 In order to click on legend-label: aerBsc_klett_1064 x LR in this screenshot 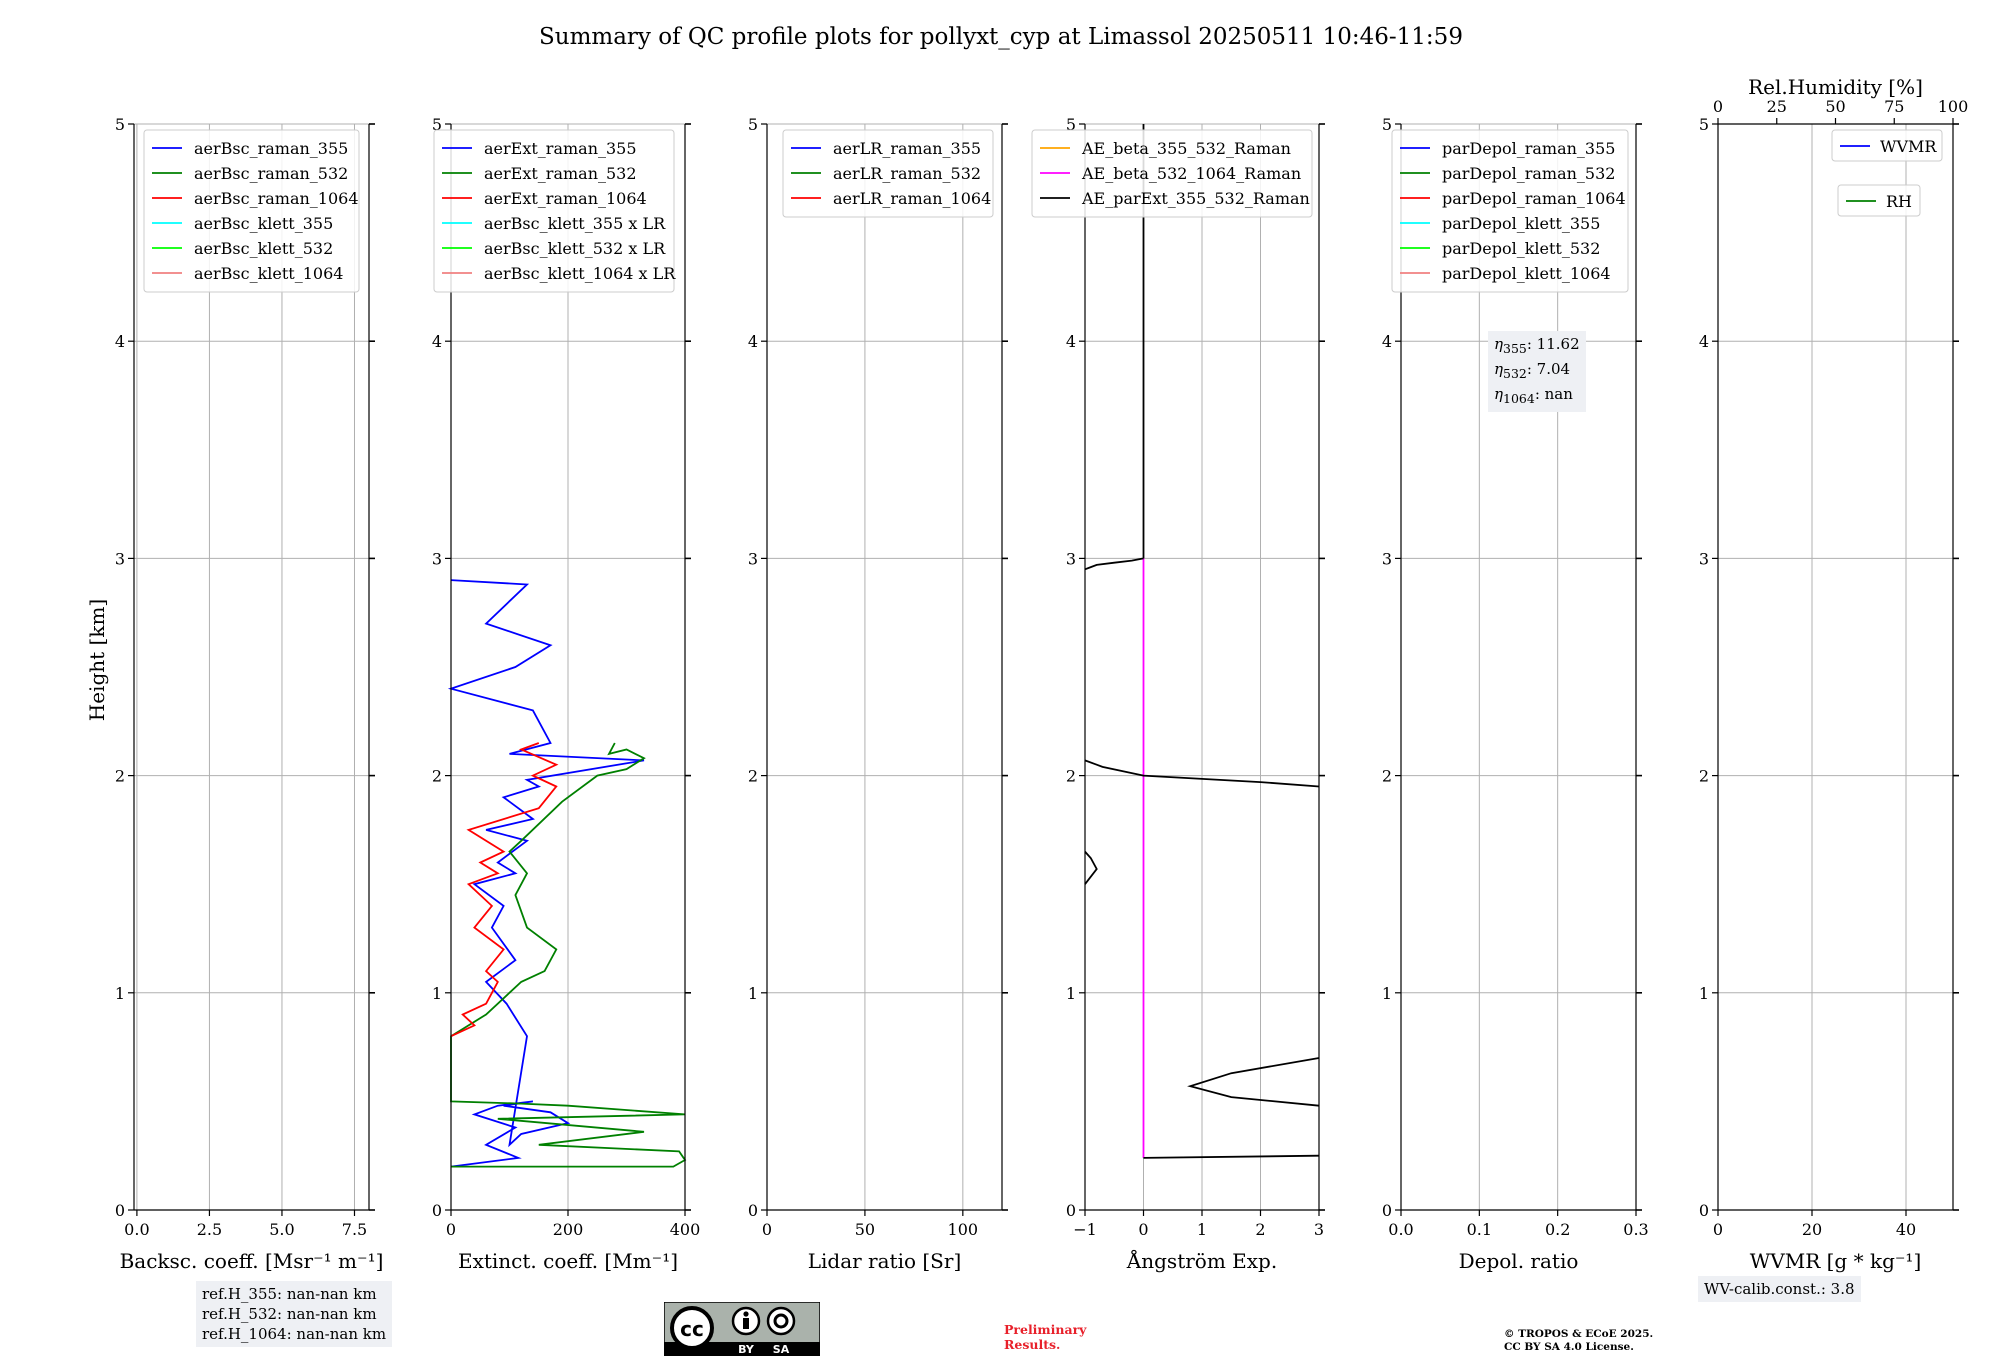, I will do `click(580, 273)`.